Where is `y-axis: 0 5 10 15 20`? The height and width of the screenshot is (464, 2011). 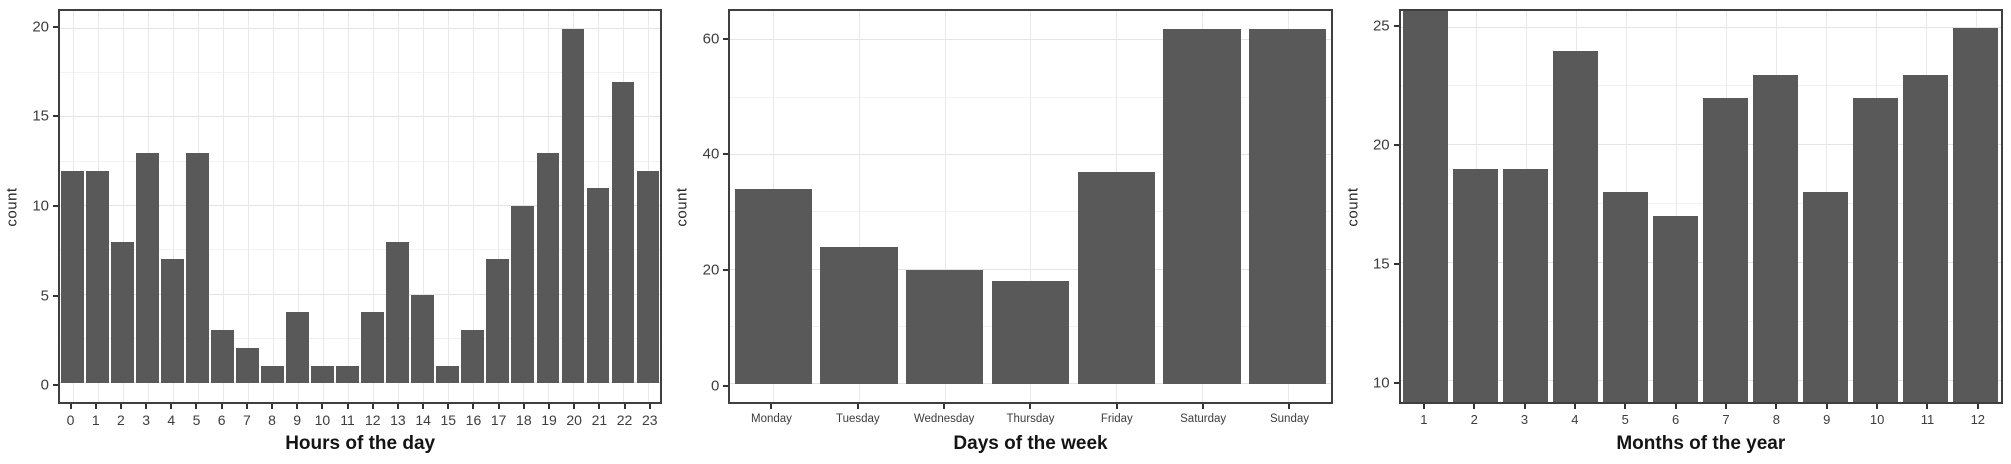 y-axis: 0 5 10 15 20 is located at coordinates (40, 206).